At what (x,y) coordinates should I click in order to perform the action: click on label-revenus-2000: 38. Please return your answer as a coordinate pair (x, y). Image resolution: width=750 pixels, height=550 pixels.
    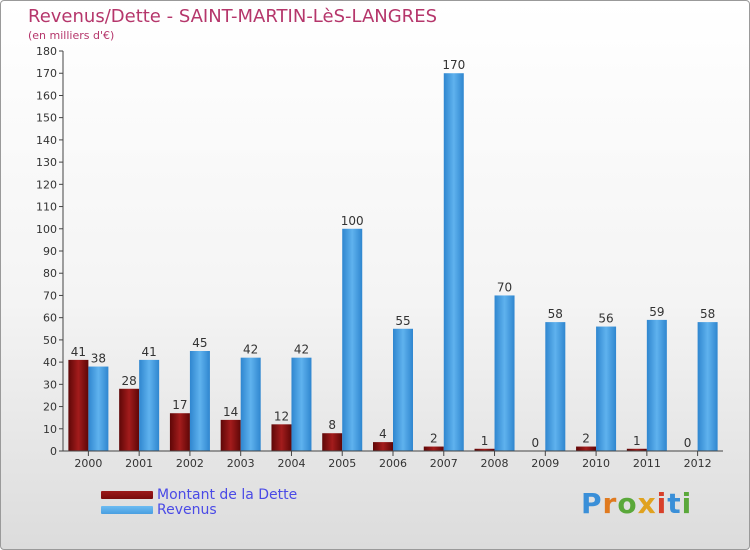
    Looking at the image, I should click on (98, 359).